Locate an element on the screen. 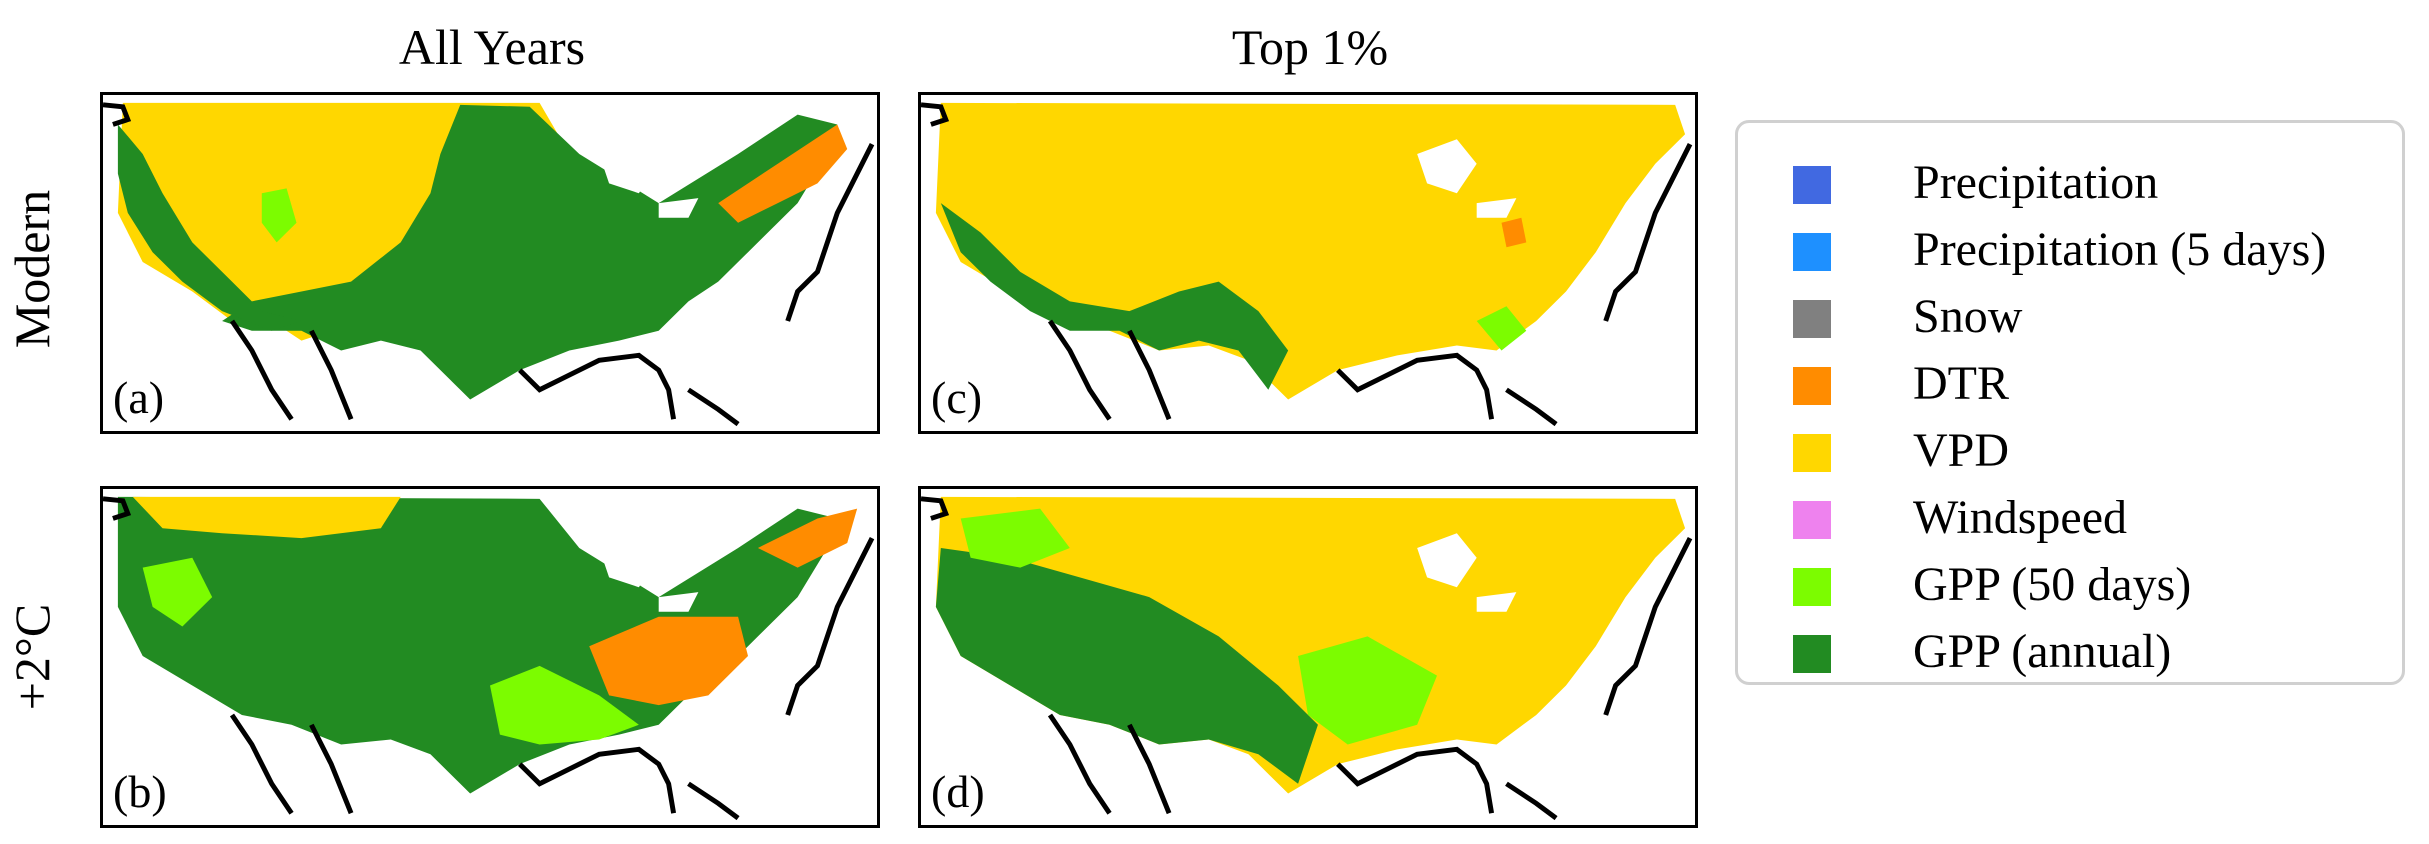  legend-item-dtr: DTR is located at coordinates (2070, 384).